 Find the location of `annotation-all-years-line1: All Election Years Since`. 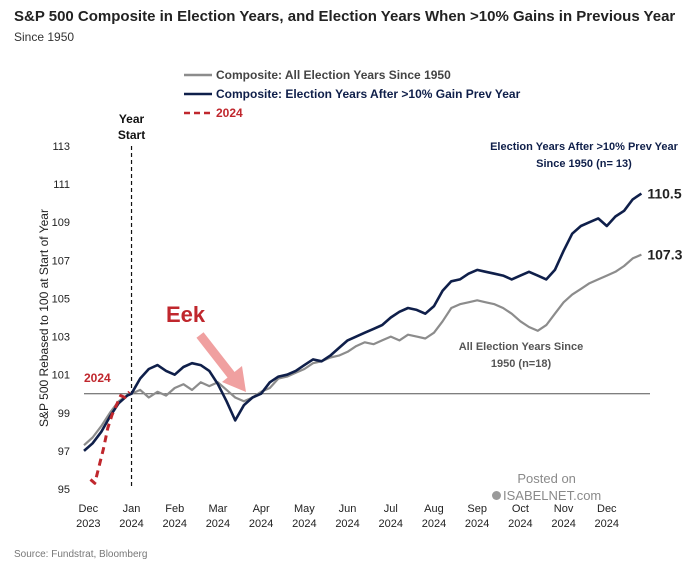

annotation-all-years-line1: All Election Years Since is located at coordinates (521, 347).